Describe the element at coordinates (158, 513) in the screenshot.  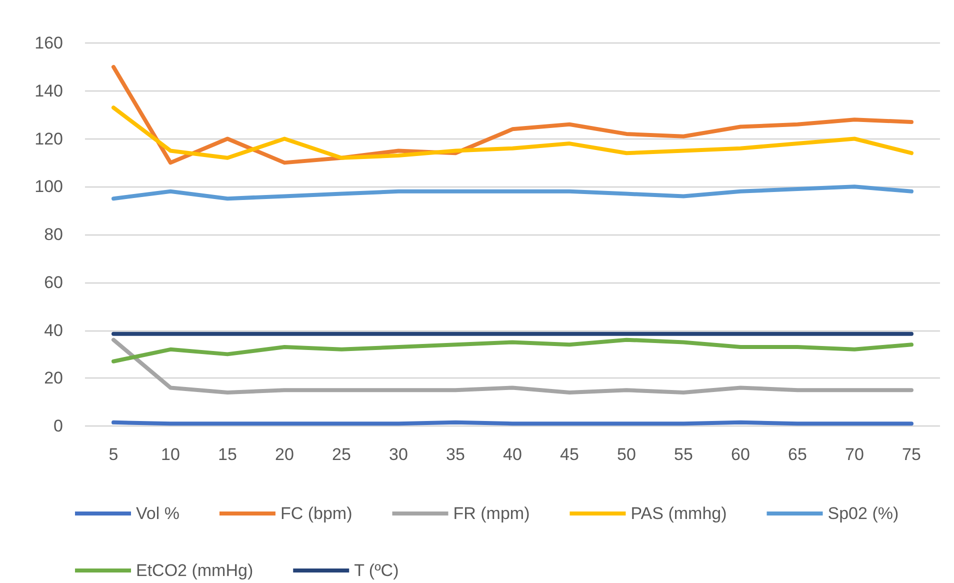
I see `legend-label: Vol %` at that location.